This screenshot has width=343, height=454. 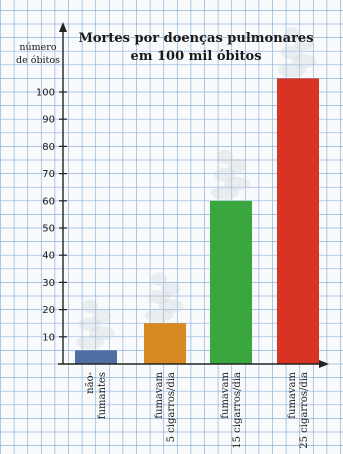 What do you see at coordinates (48, 229) in the screenshot?
I see `y-tick-label: 50` at bounding box center [48, 229].